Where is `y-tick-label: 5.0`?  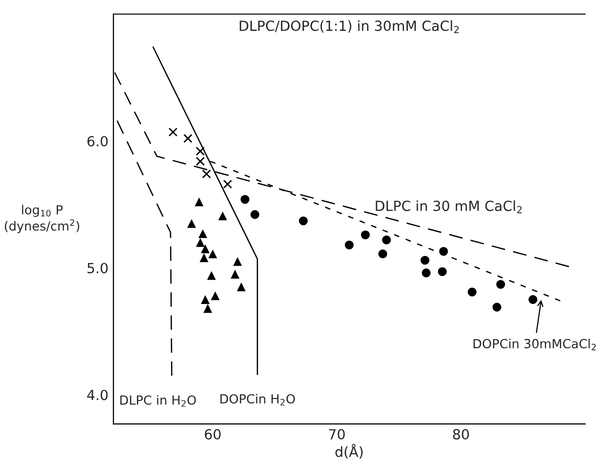
y-tick-label: 5.0 is located at coordinates (98, 268).